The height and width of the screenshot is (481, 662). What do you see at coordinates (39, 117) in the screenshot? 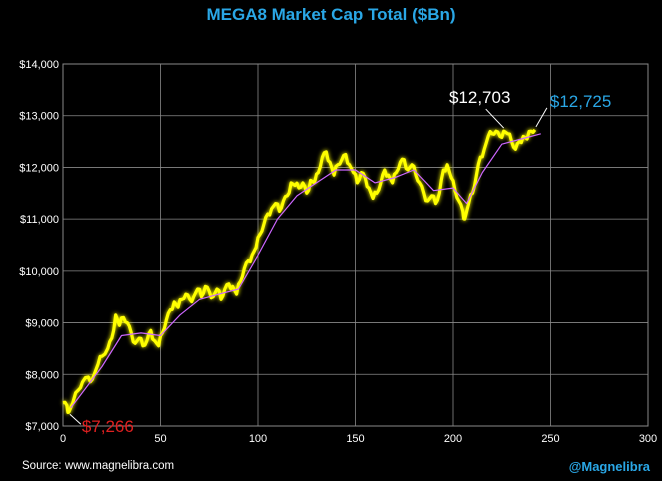
I see `y-tick-label: $13,000` at bounding box center [39, 117].